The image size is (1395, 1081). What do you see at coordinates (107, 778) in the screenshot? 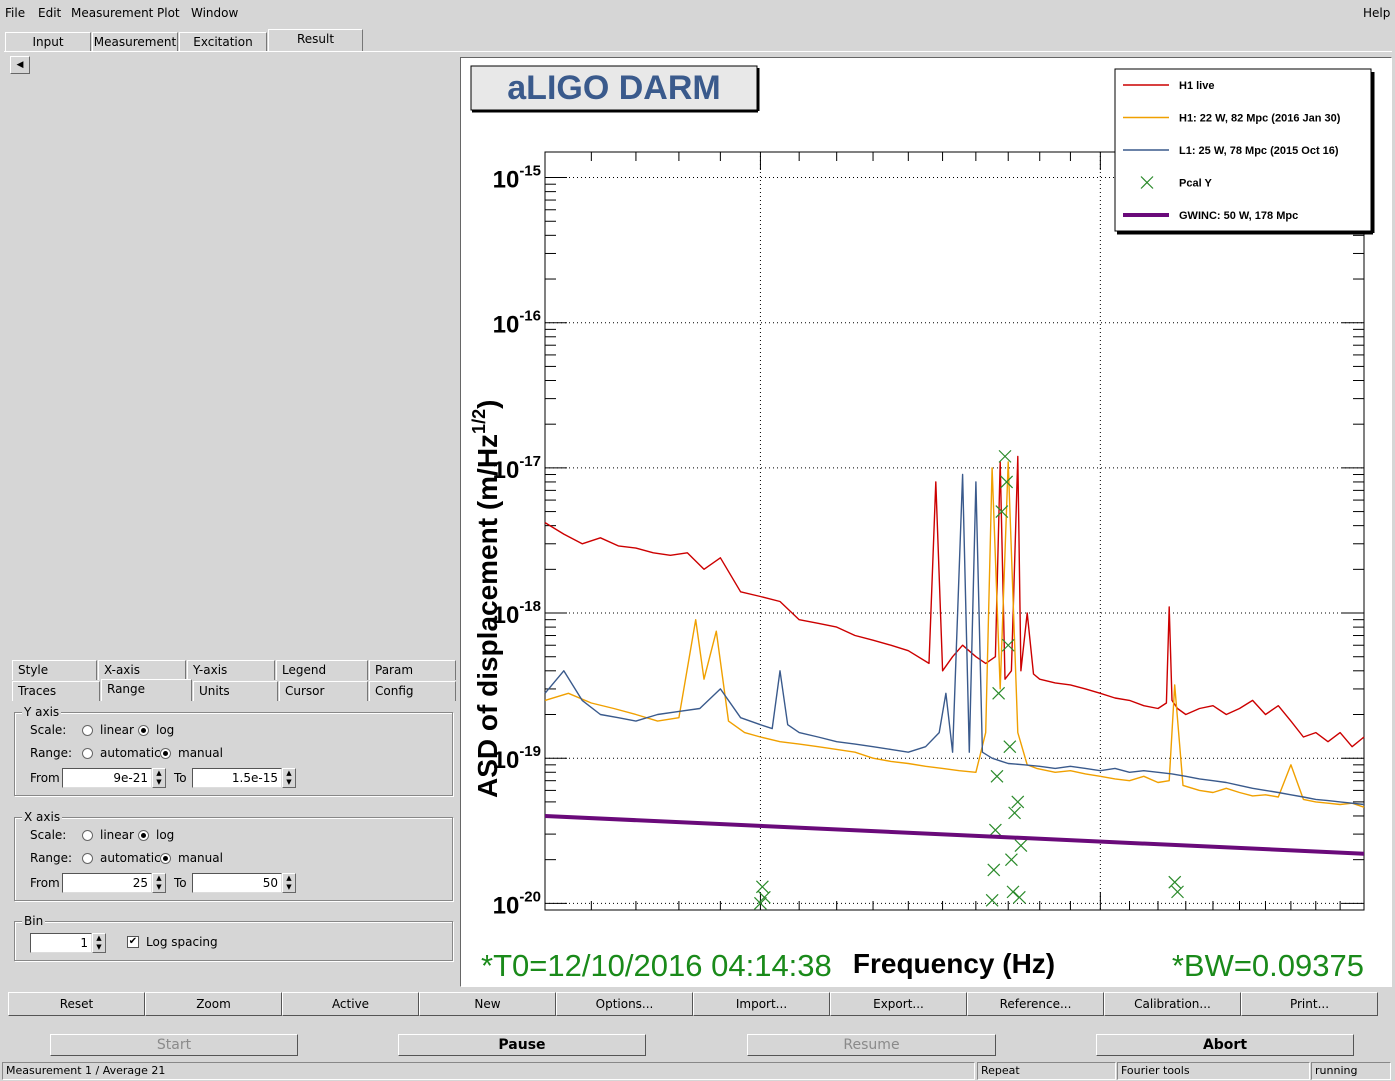
I see `y-from-input: 9e-21` at bounding box center [107, 778].